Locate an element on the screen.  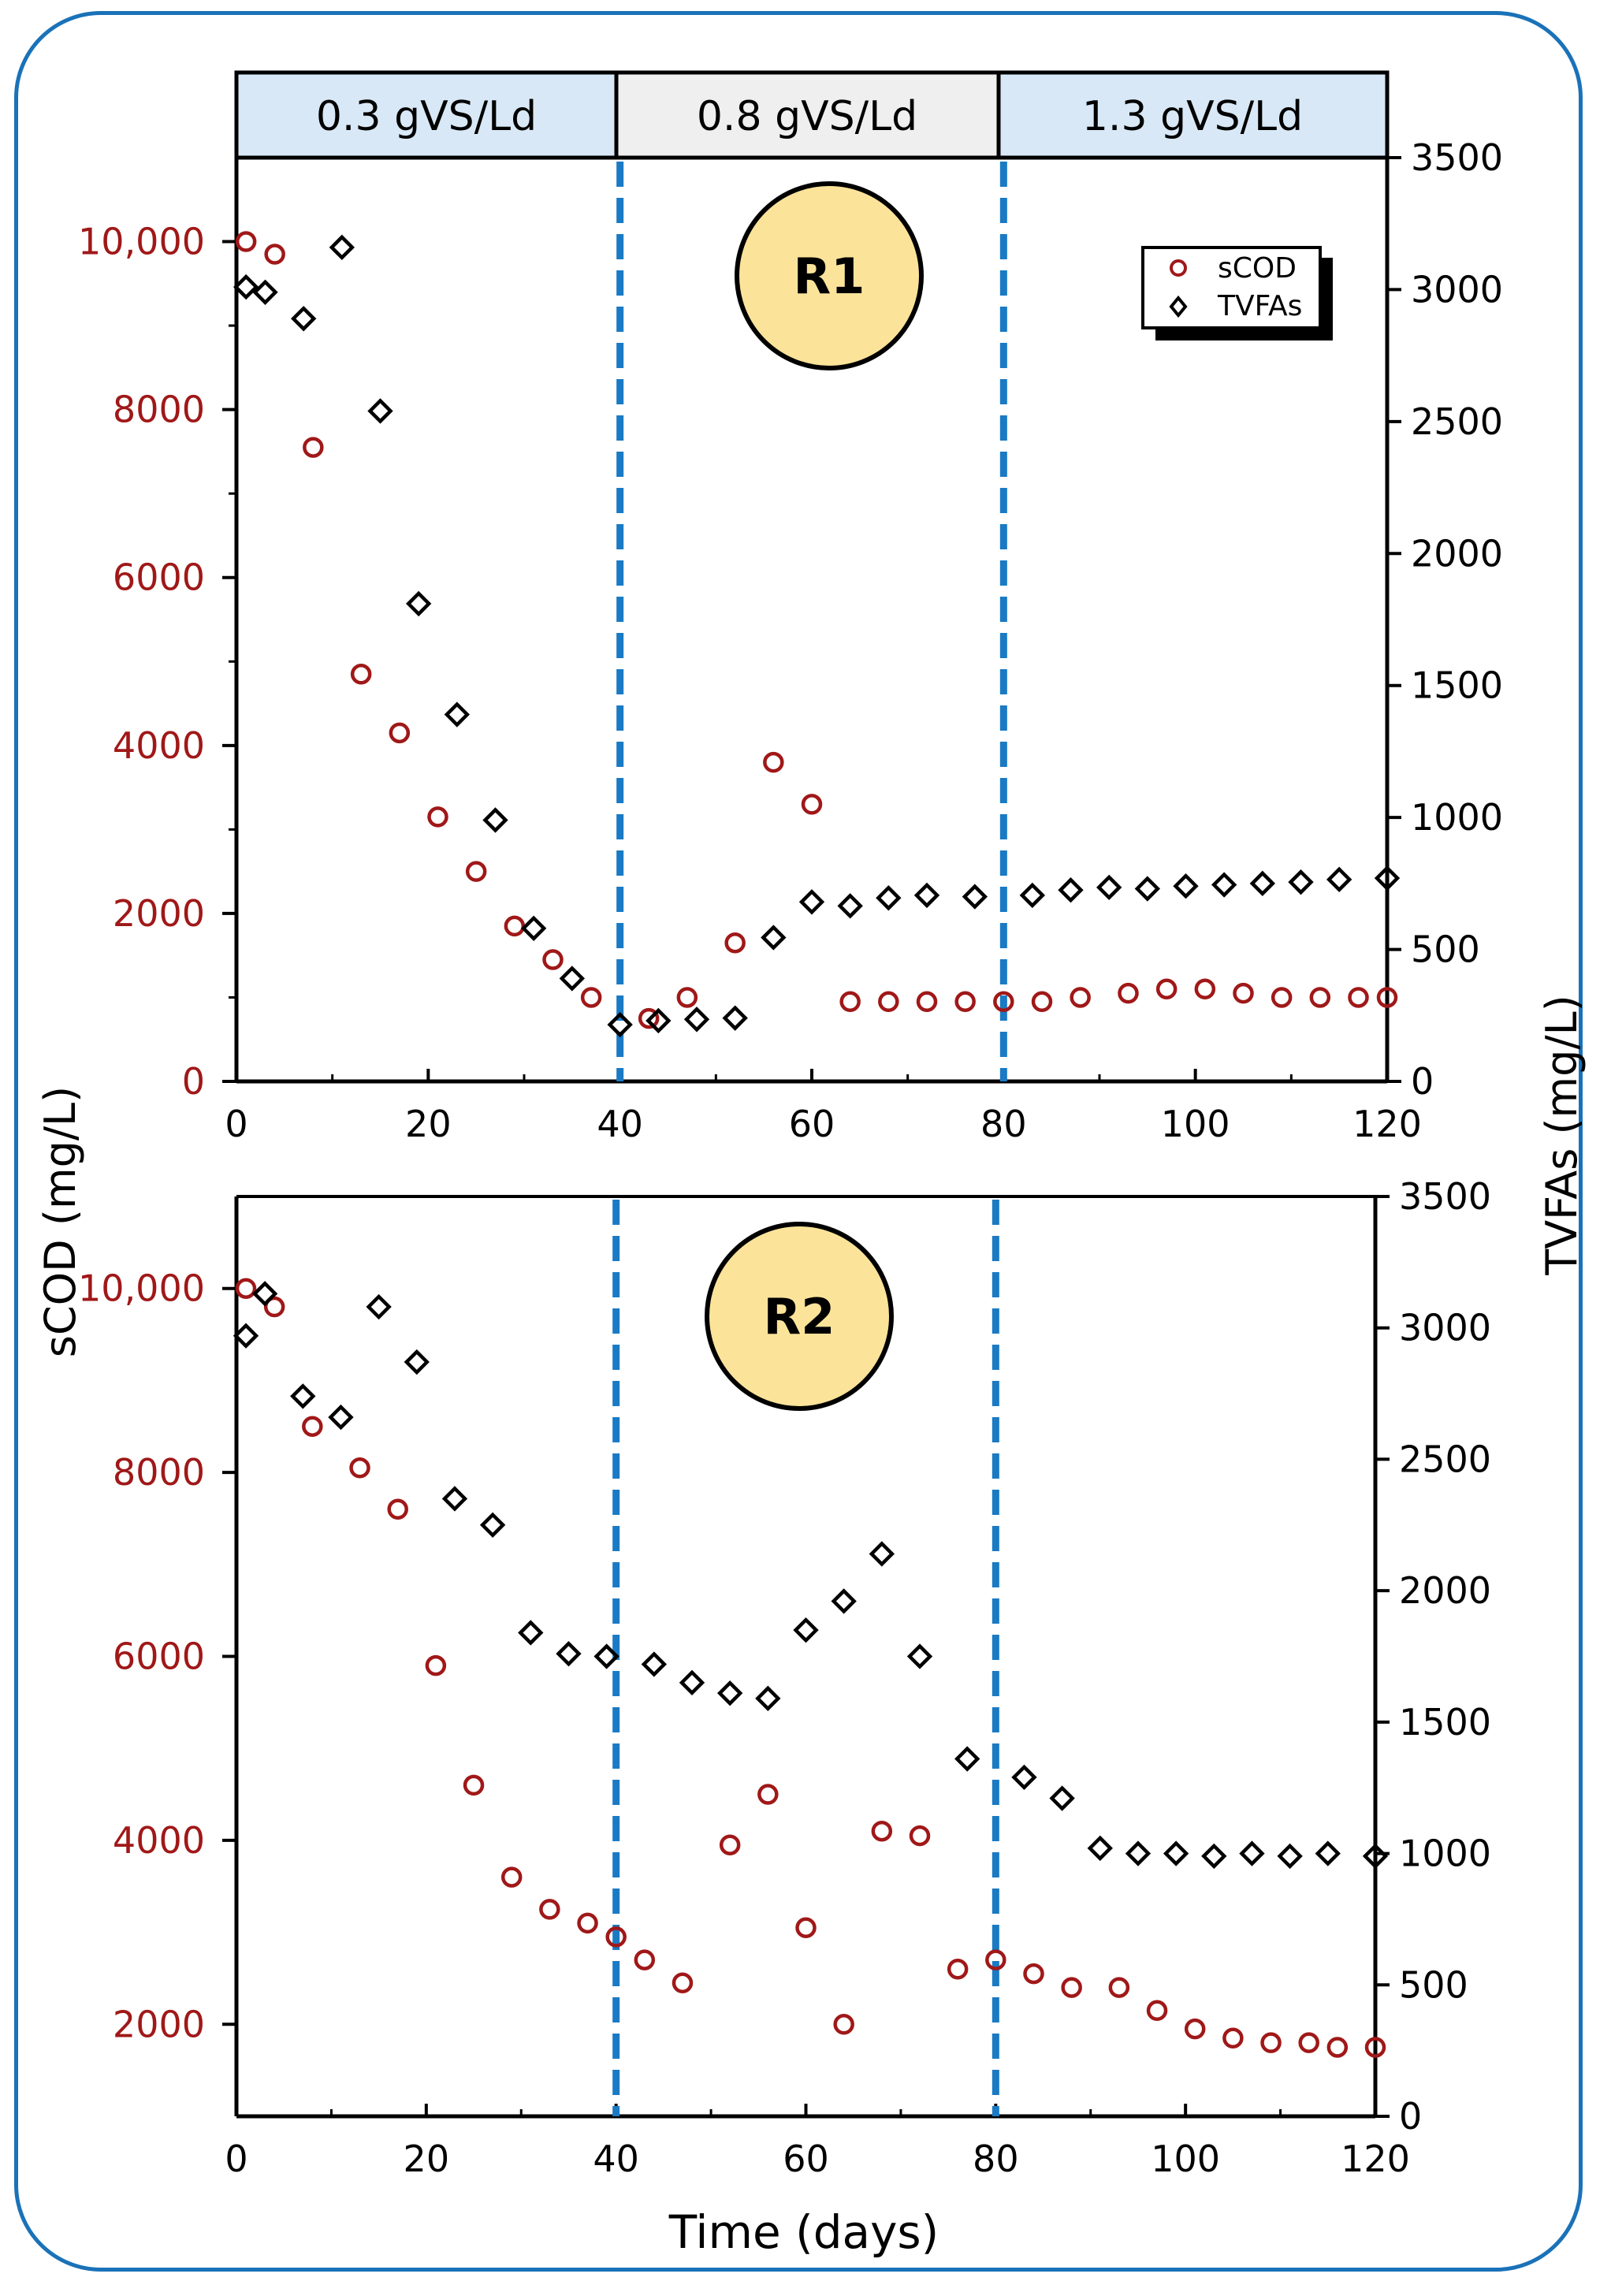
loading-band-row: 0.3 gVS/Ld 0.8 gVS/Ld 1.3 gVS/Ld is located at coordinates (812, 115).